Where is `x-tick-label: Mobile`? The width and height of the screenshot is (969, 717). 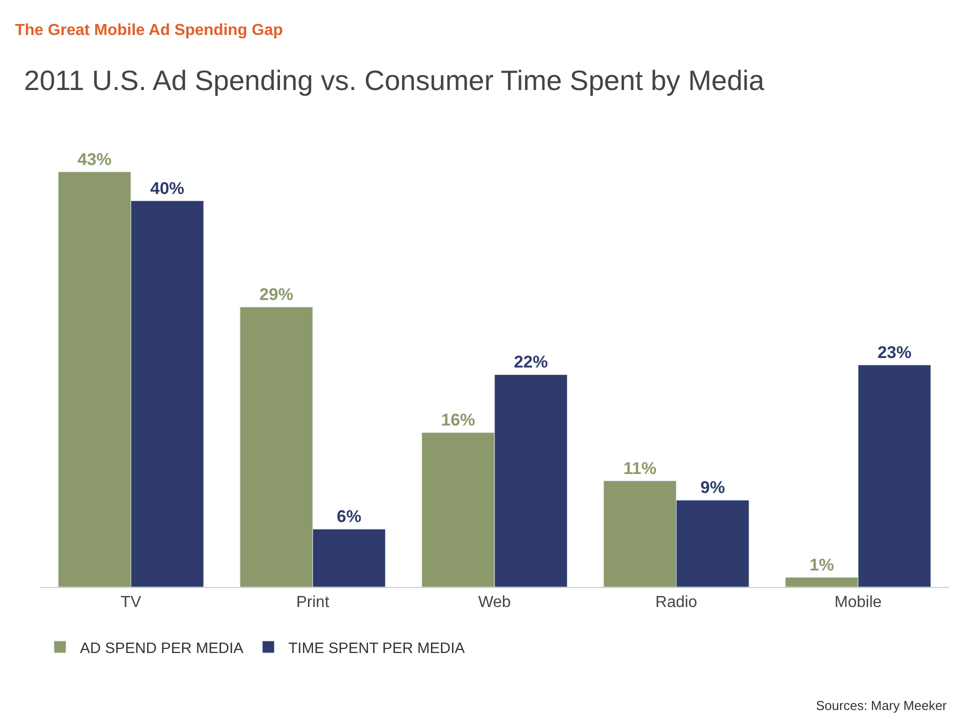 x-tick-label: Mobile is located at coordinates (858, 603).